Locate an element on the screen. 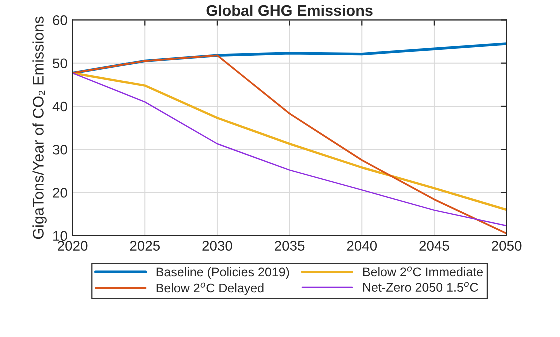  x-tick-label: 2025 is located at coordinates (145, 246).